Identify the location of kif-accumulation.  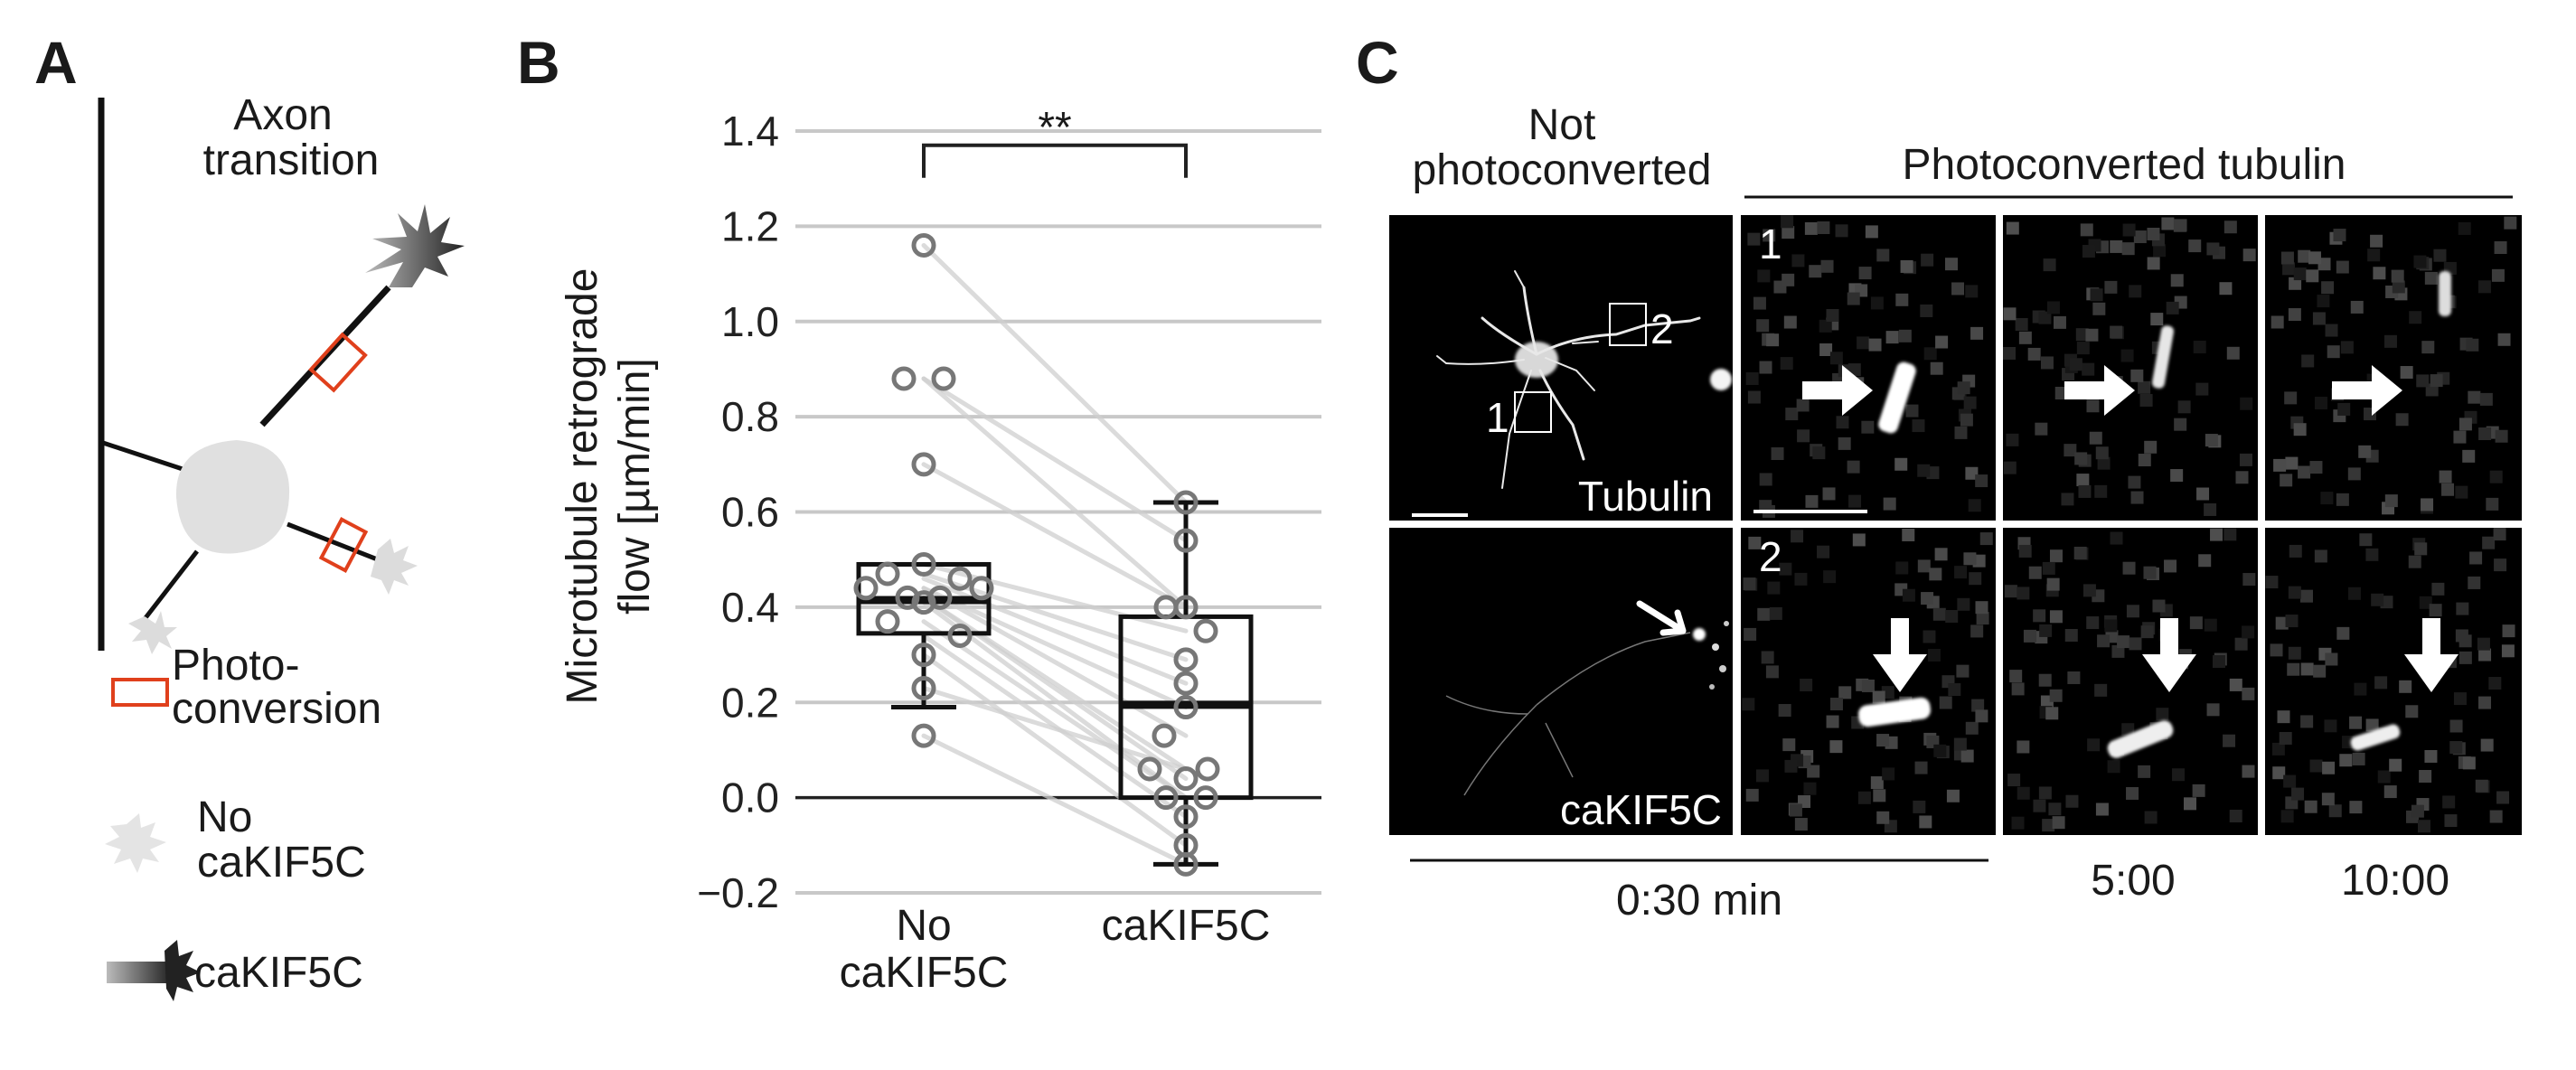
(1711, 655).